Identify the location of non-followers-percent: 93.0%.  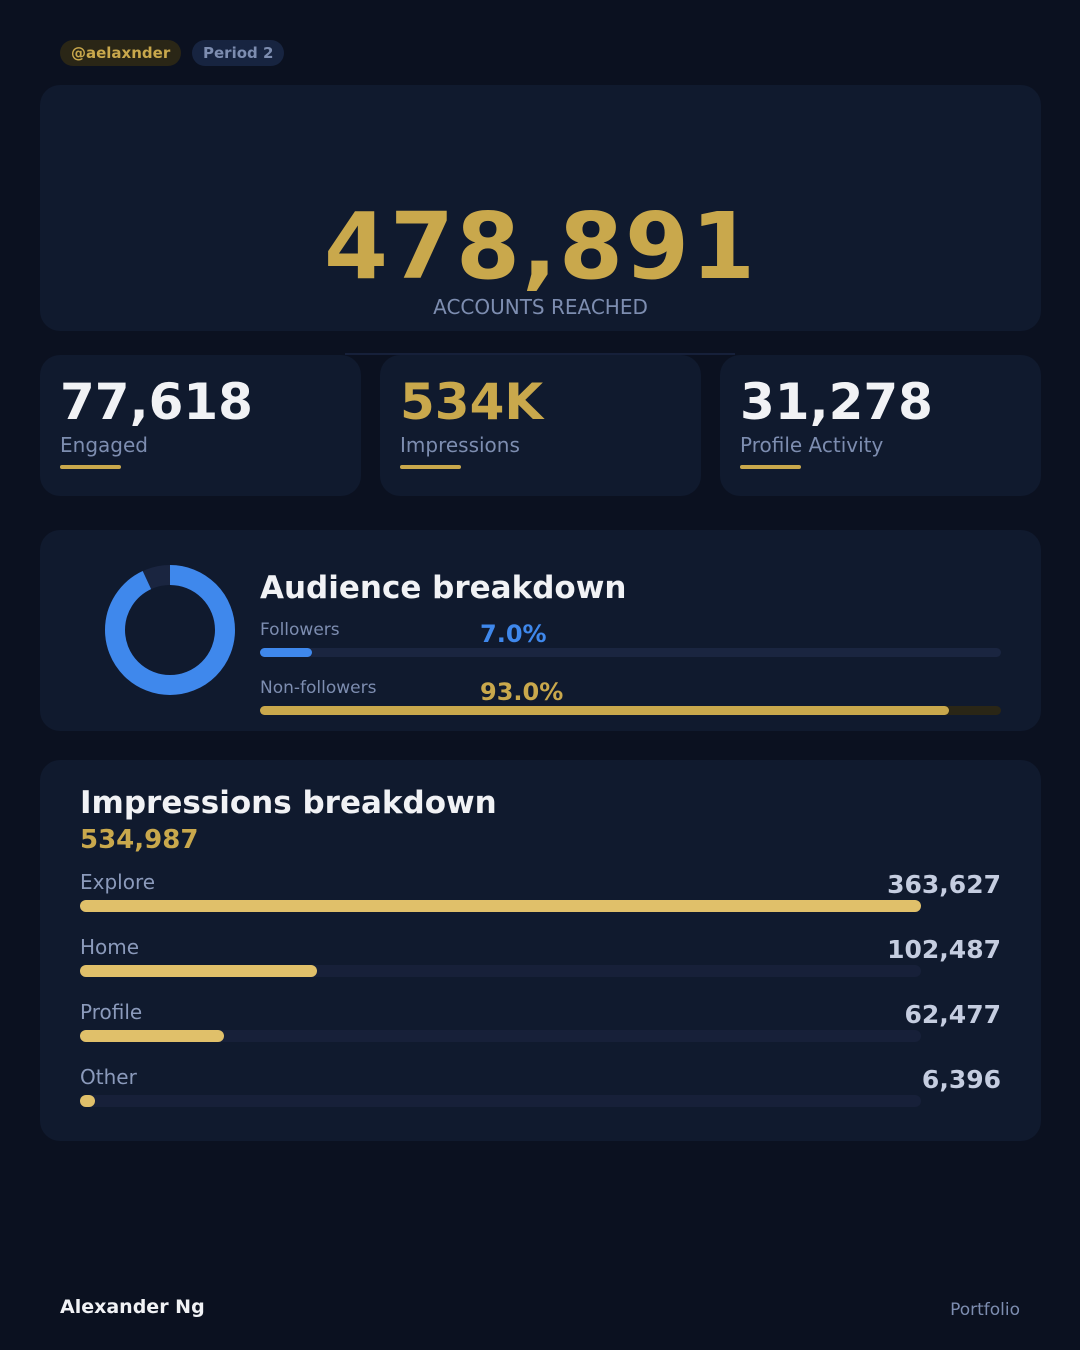
(522, 692).